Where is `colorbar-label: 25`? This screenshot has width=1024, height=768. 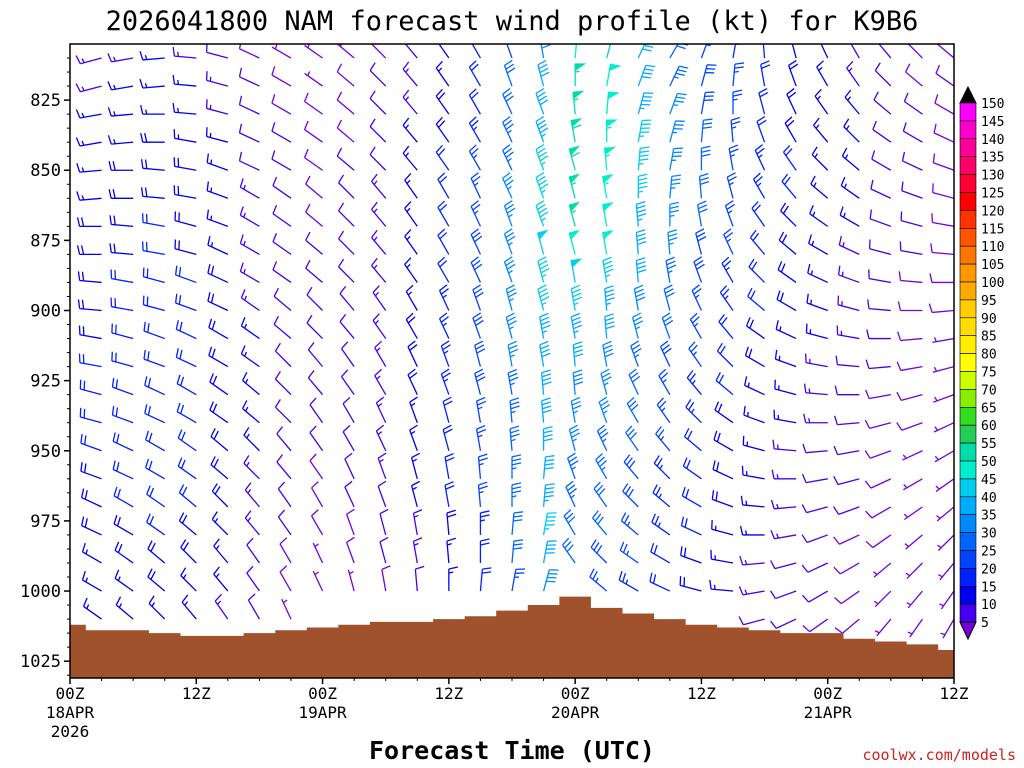 colorbar-label: 25 is located at coordinates (989, 552).